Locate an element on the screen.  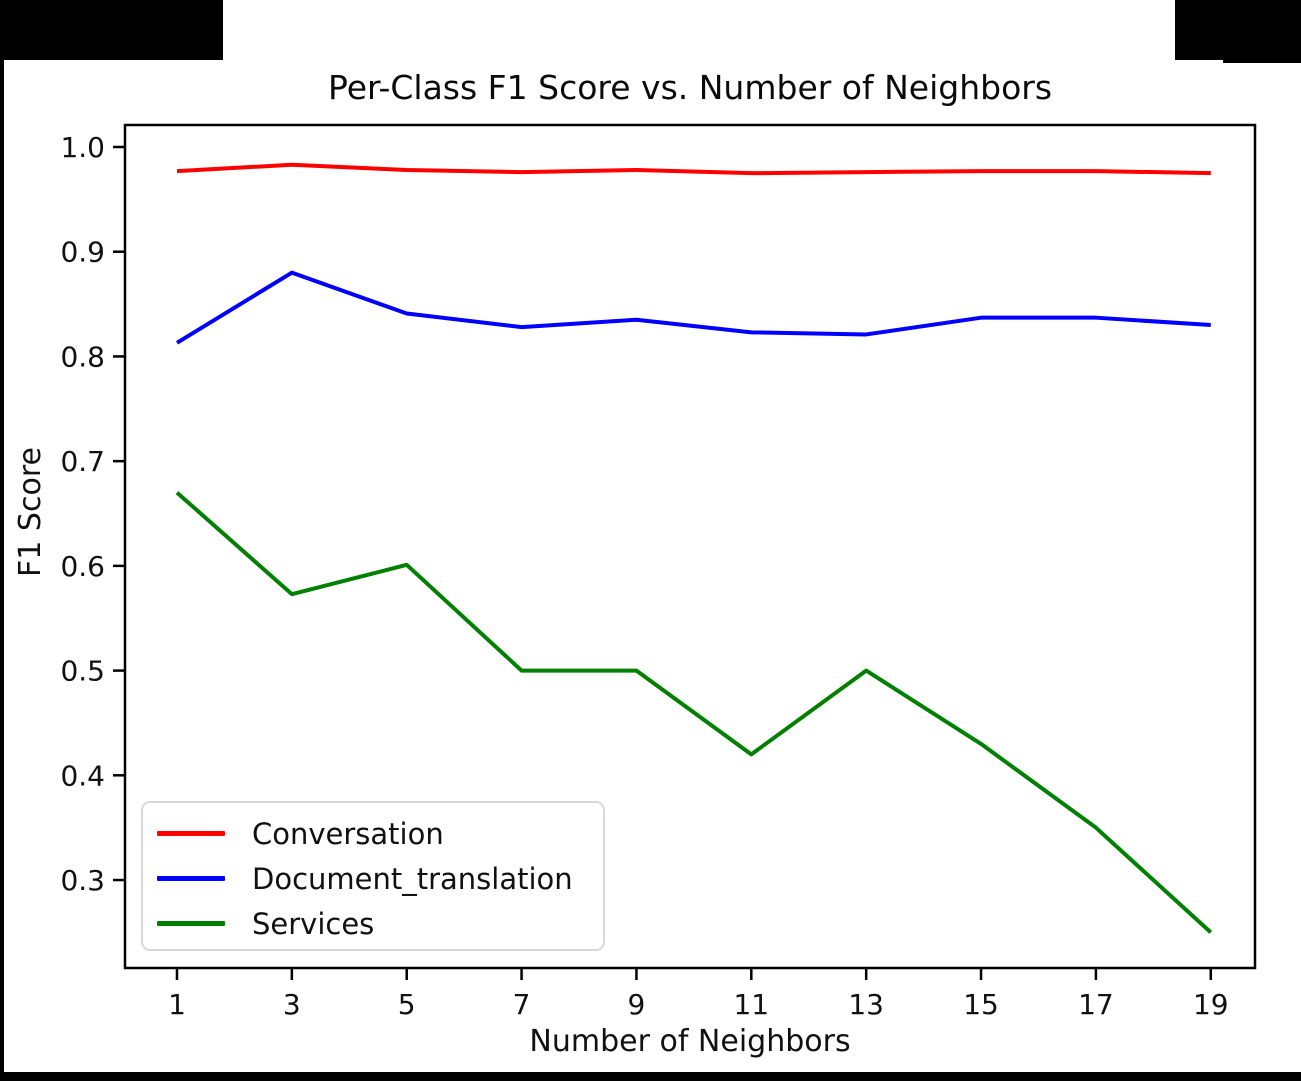
redaction-bar-bottom is located at coordinates (650, 1076).